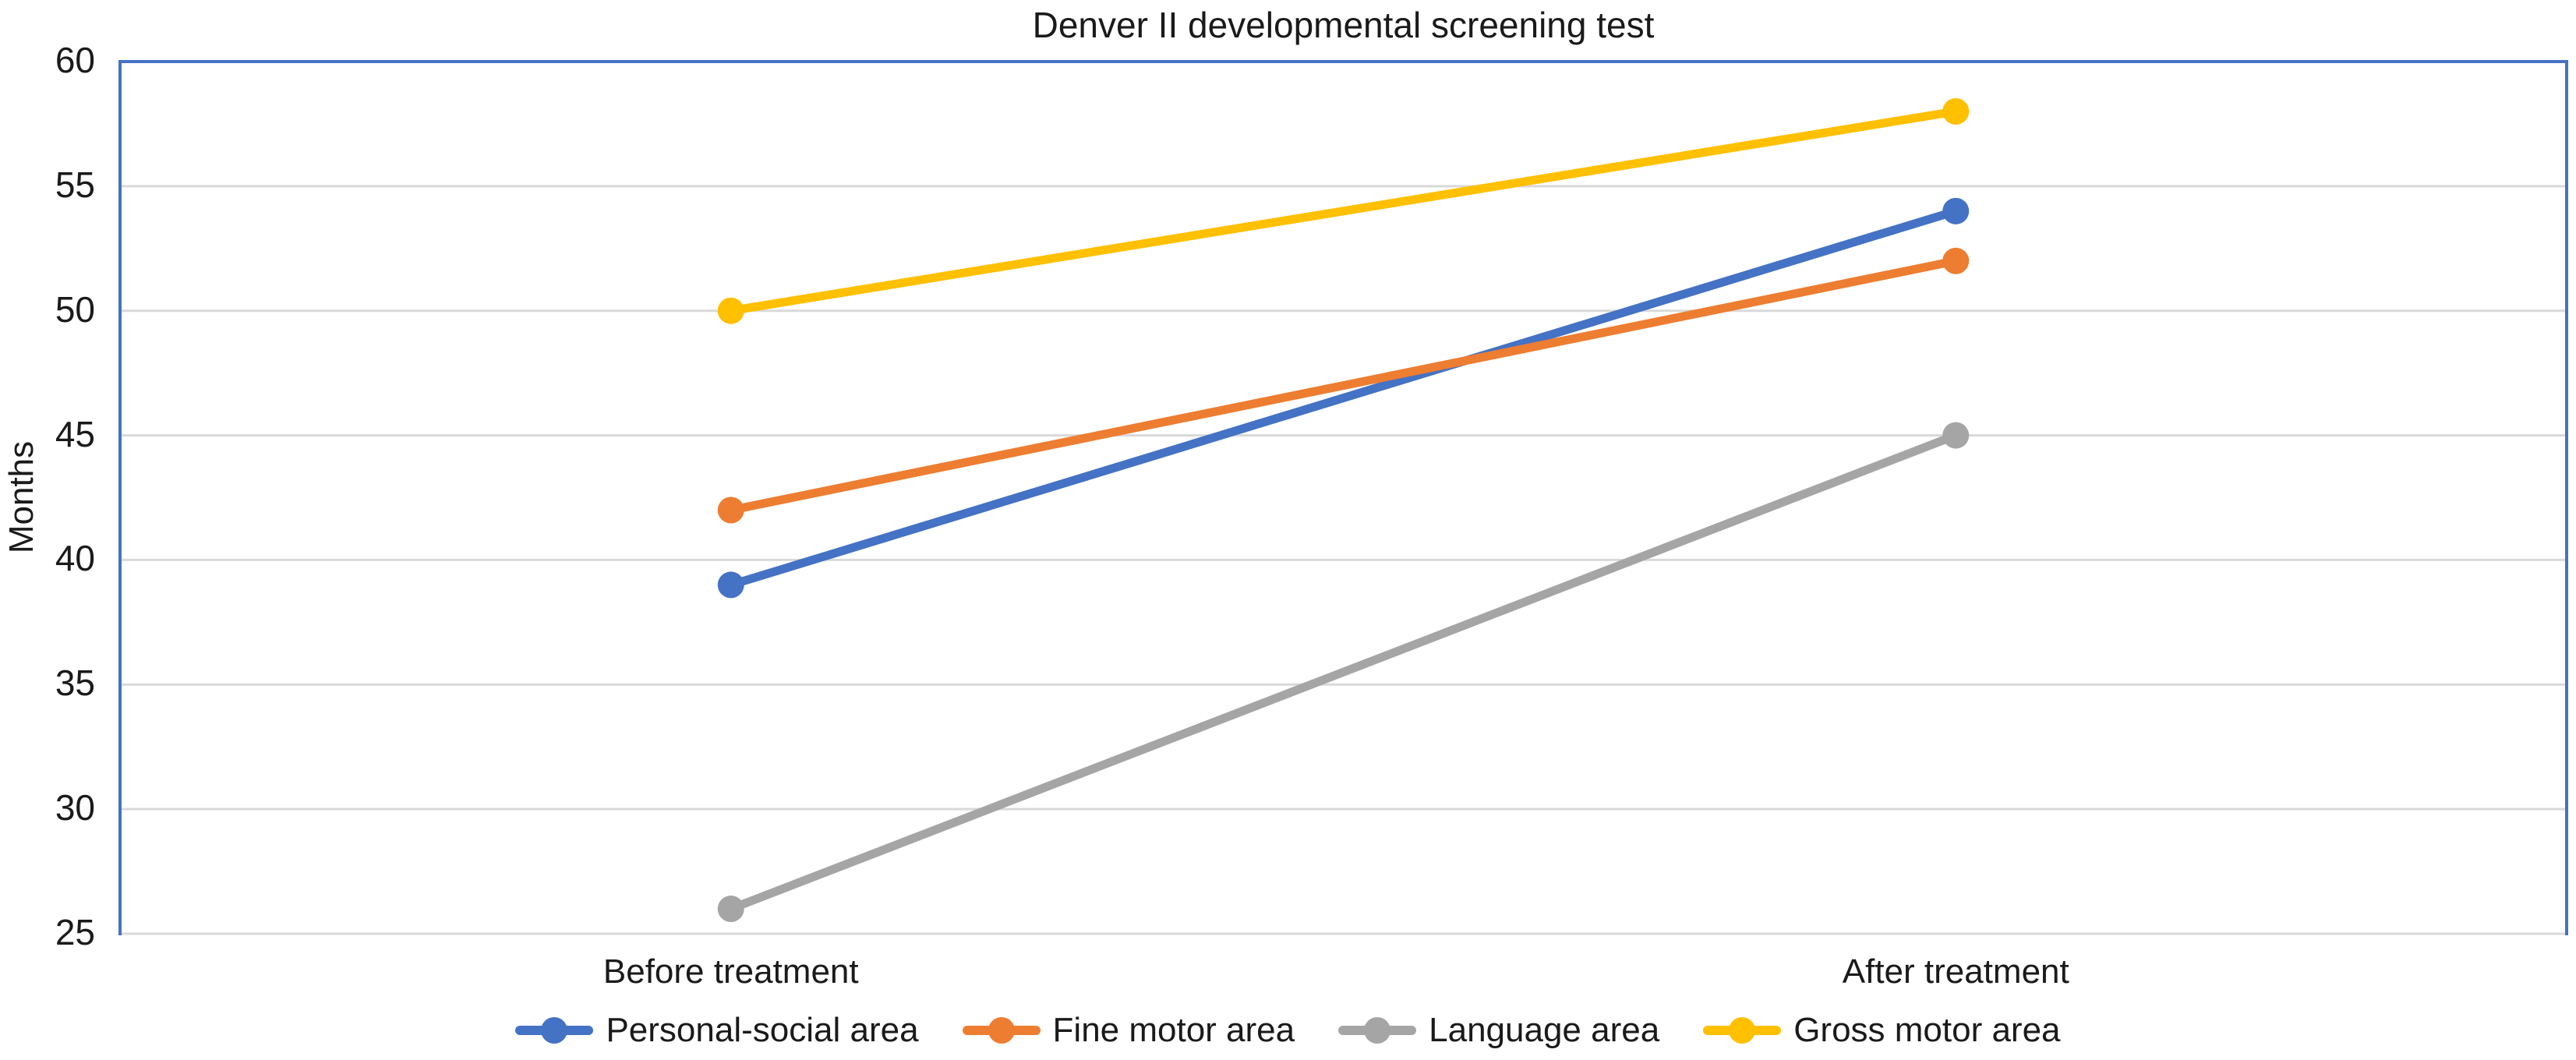  I want to click on series-line-fine-motor-area, so click(1343, 385).